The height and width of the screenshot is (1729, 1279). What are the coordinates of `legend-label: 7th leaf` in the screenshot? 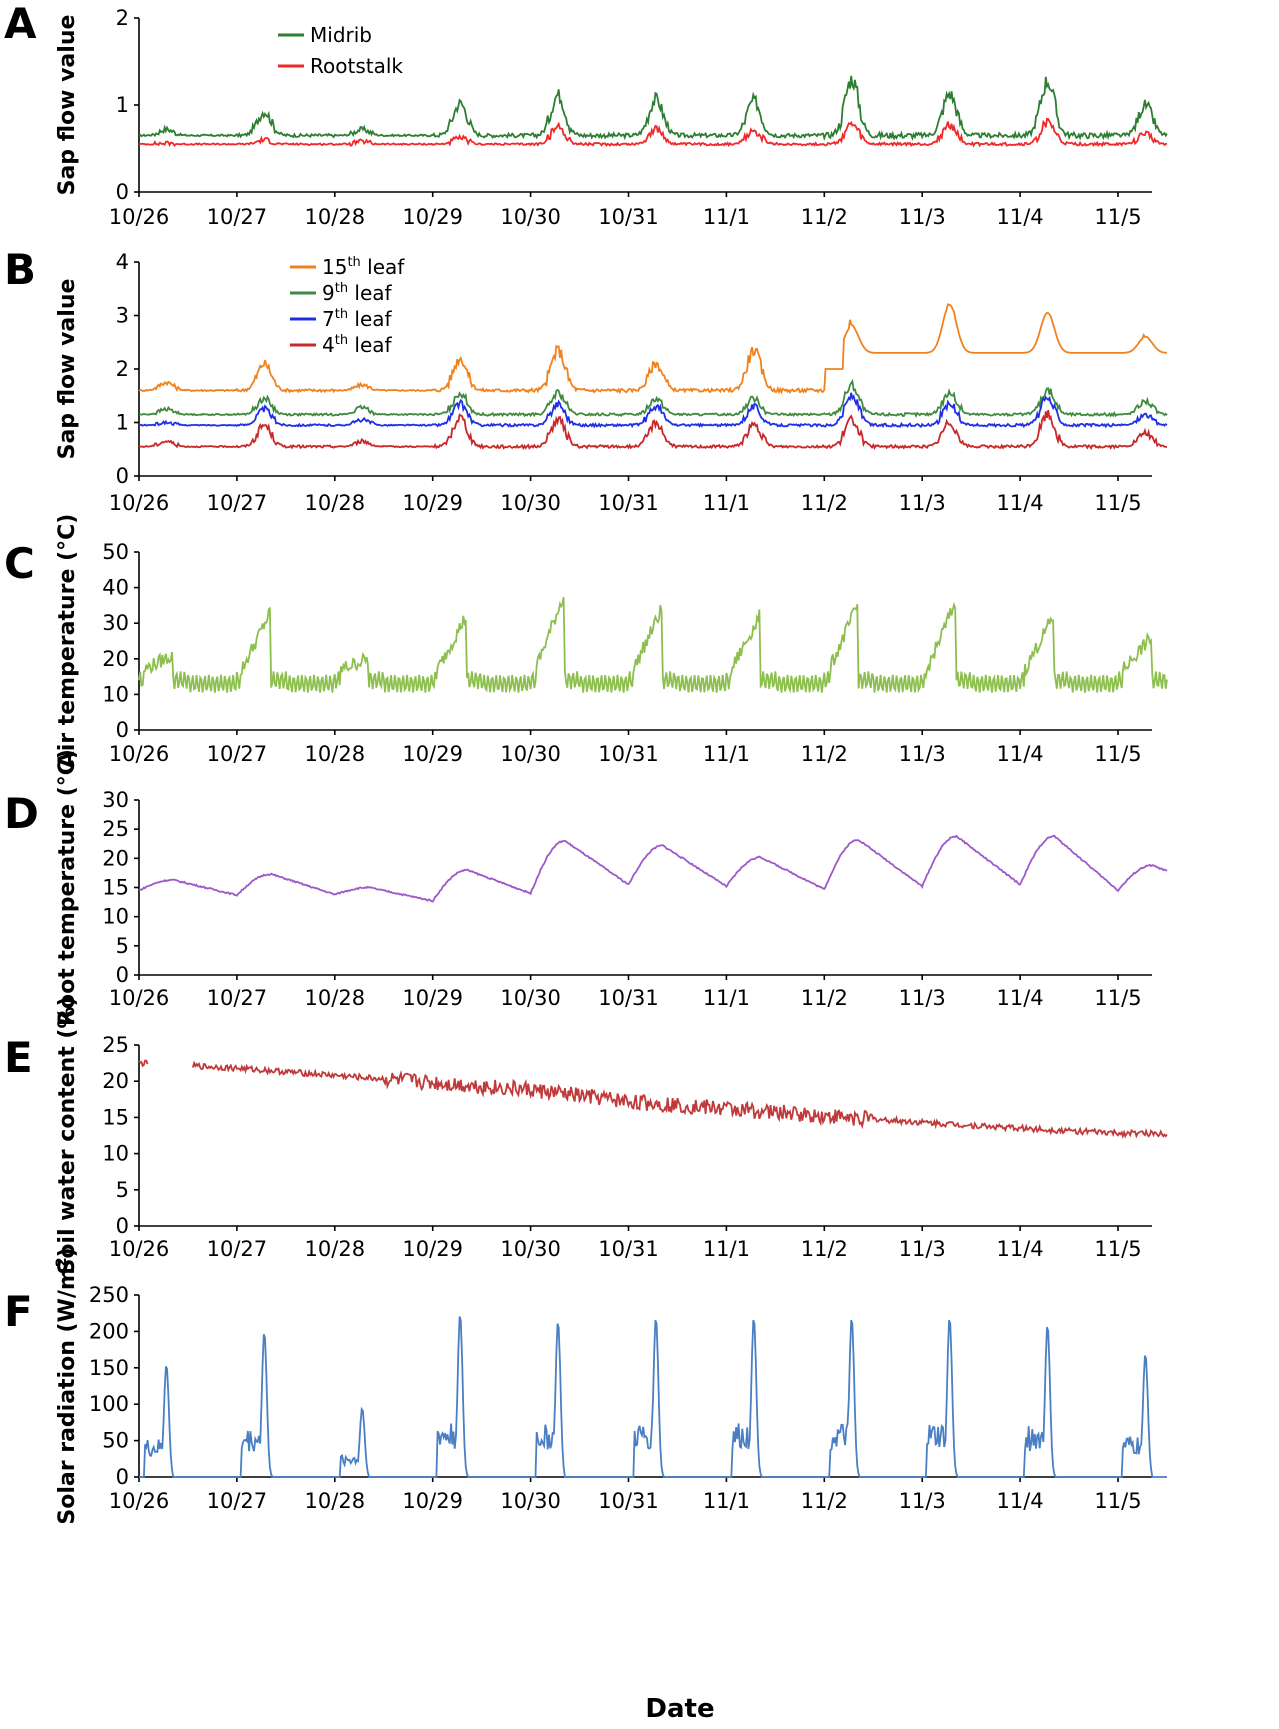 It's located at (357, 319).